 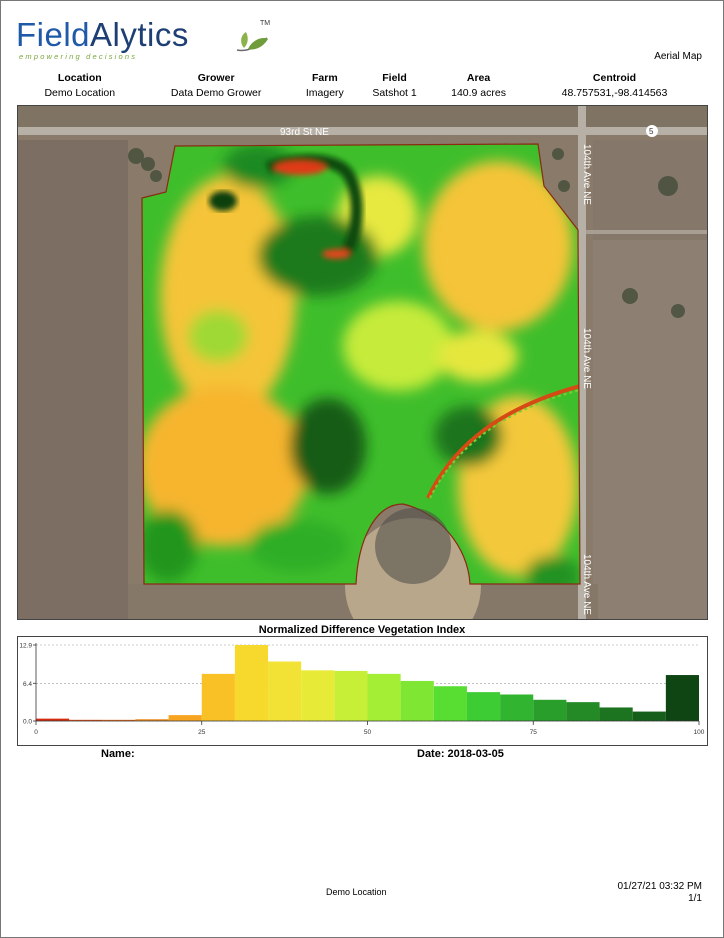 What do you see at coordinates (460, 754) in the screenshot?
I see `date-label: Date: 2018-03-05` at bounding box center [460, 754].